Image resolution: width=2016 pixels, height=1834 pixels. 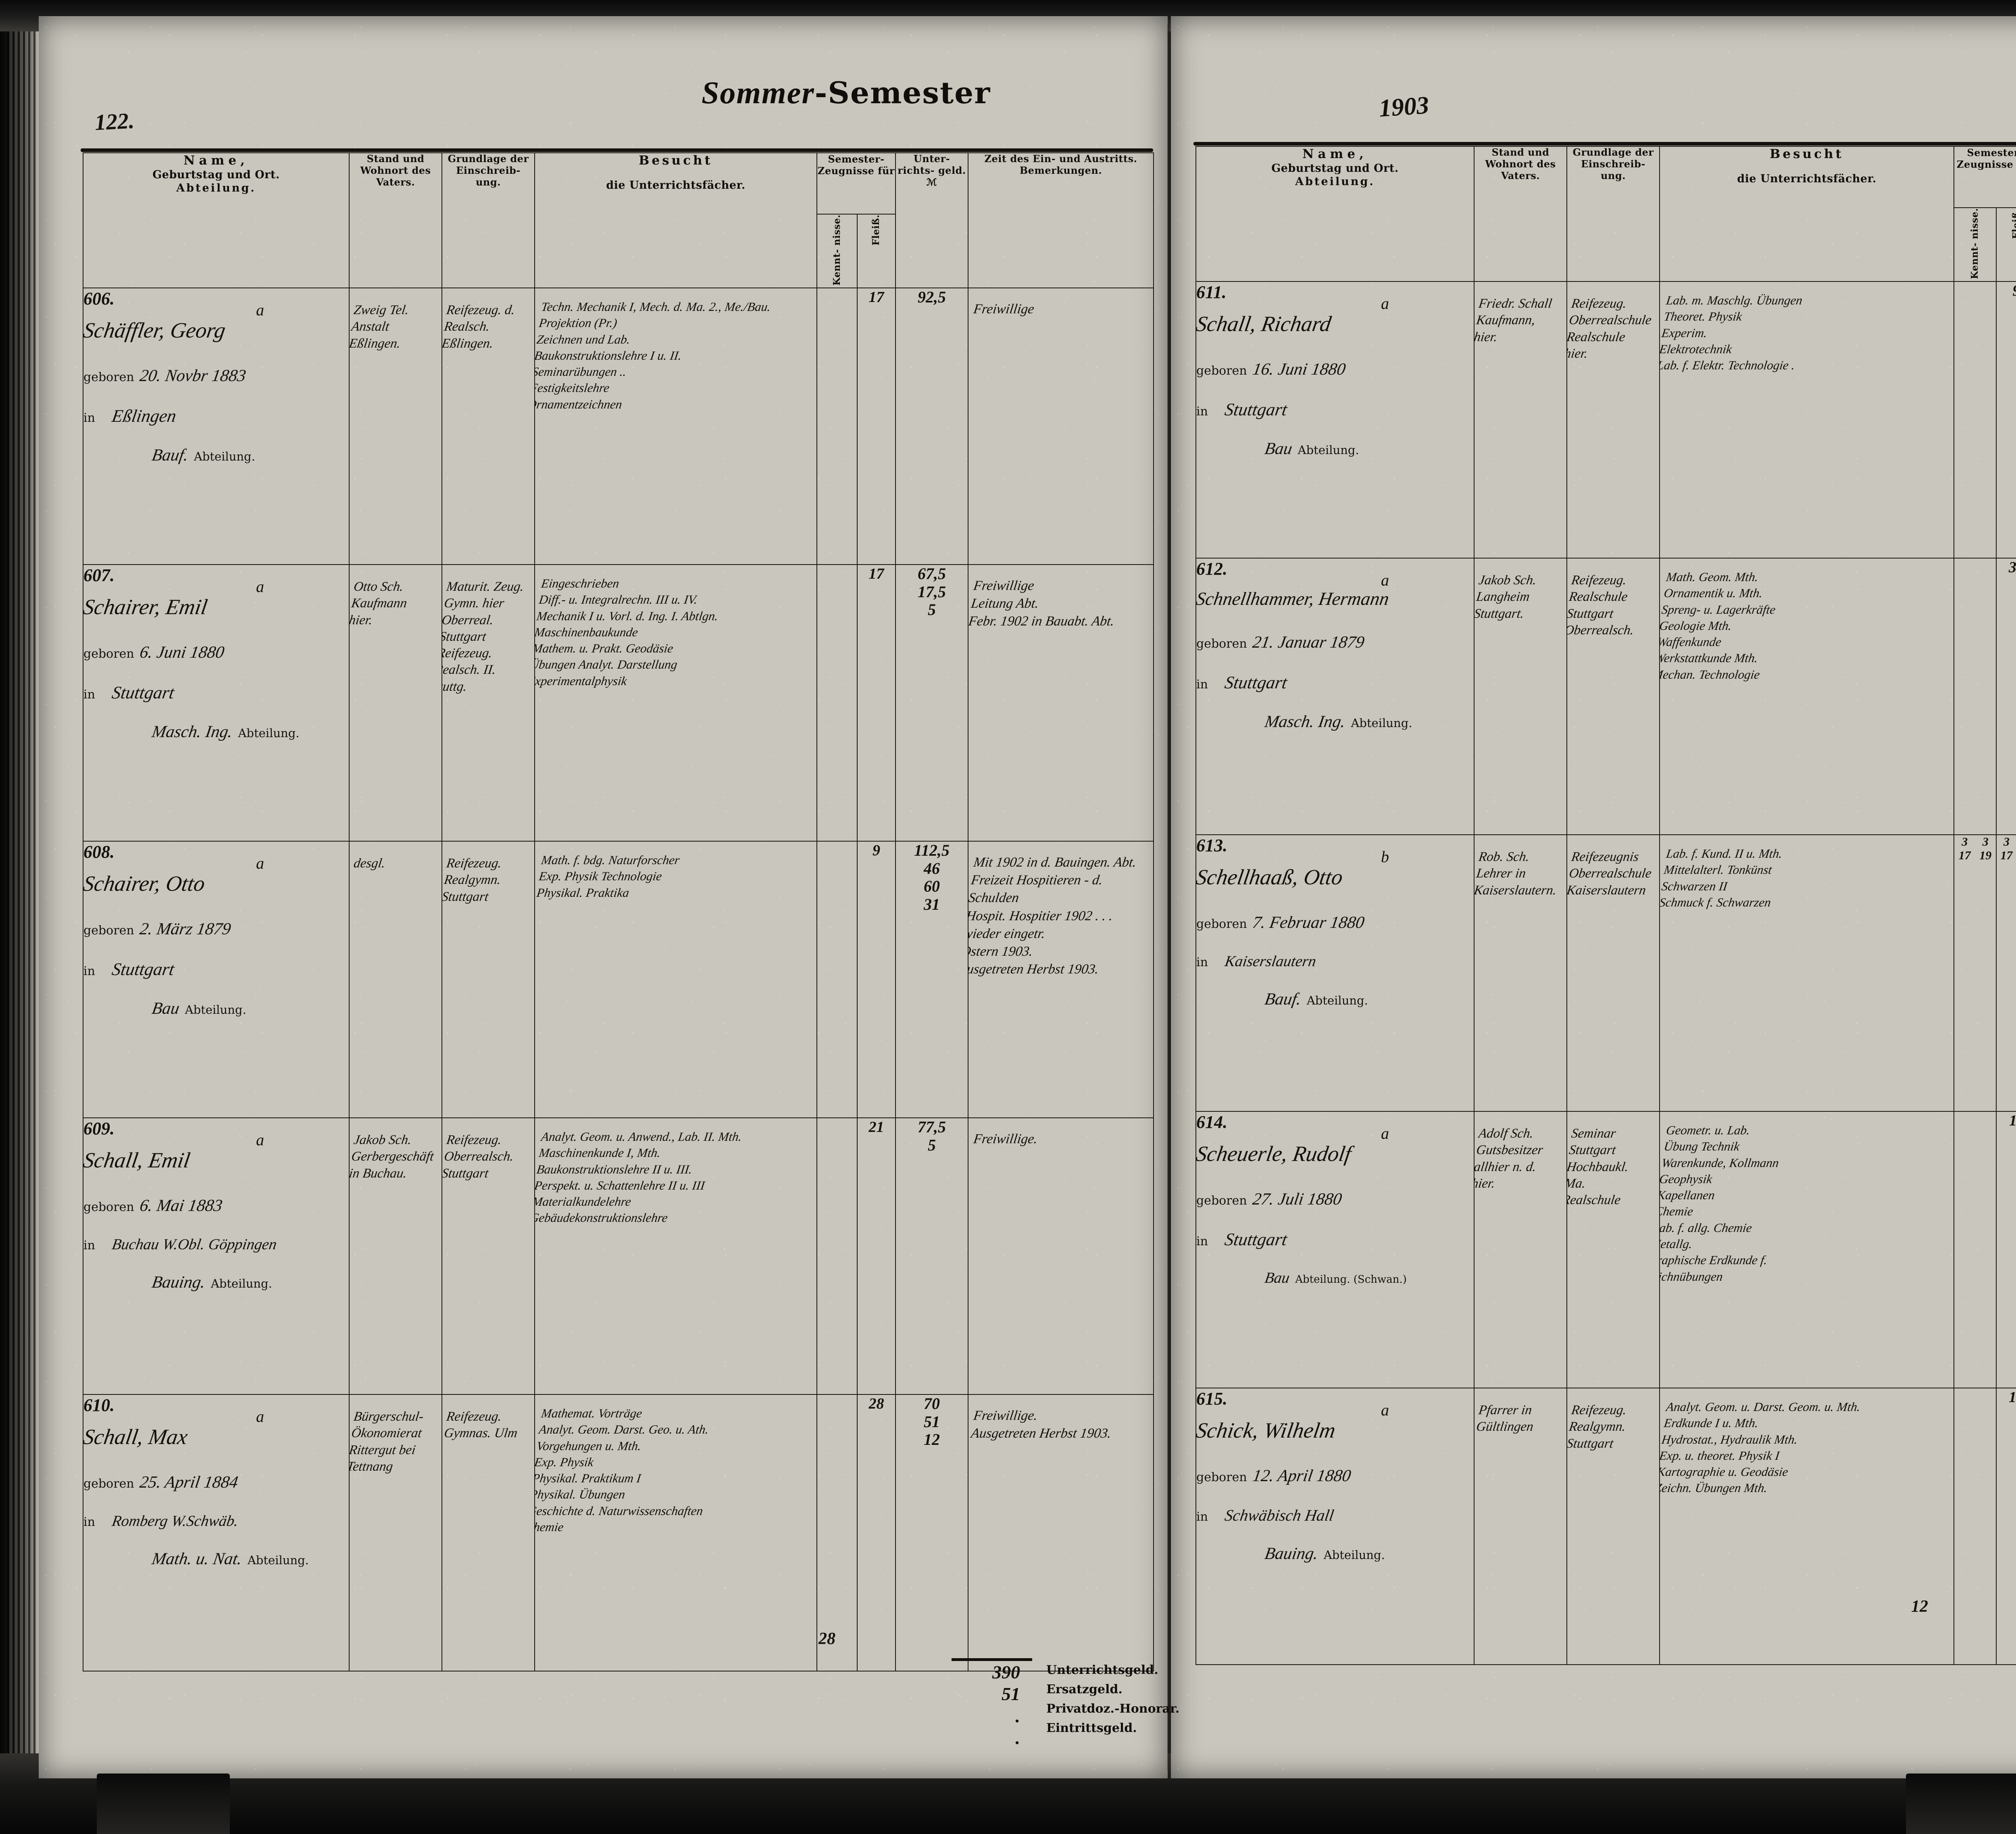 What do you see at coordinates (932, 878) in the screenshot?
I see `fee-amount: 112,5 46 60 31` at bounding box center [932, 878].